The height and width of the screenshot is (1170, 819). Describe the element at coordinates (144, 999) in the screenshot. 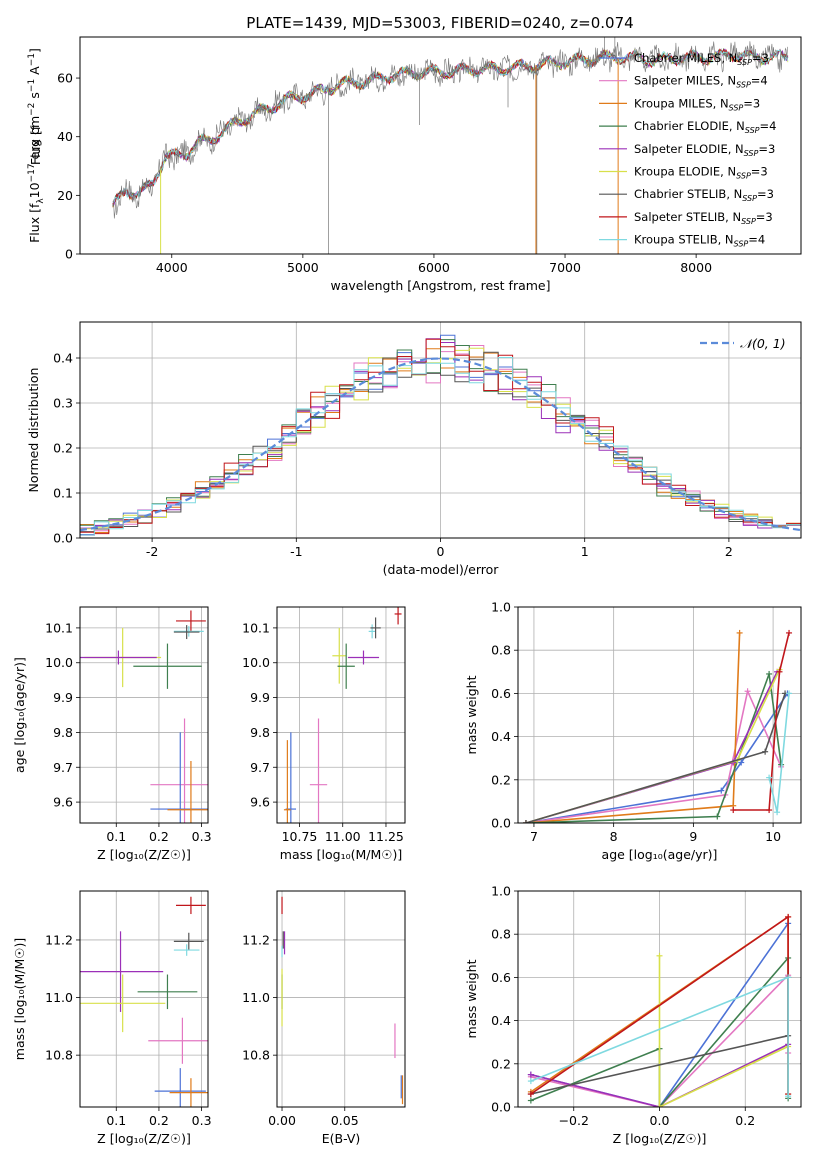

I see `mass-vs-Z-frame` at that location.